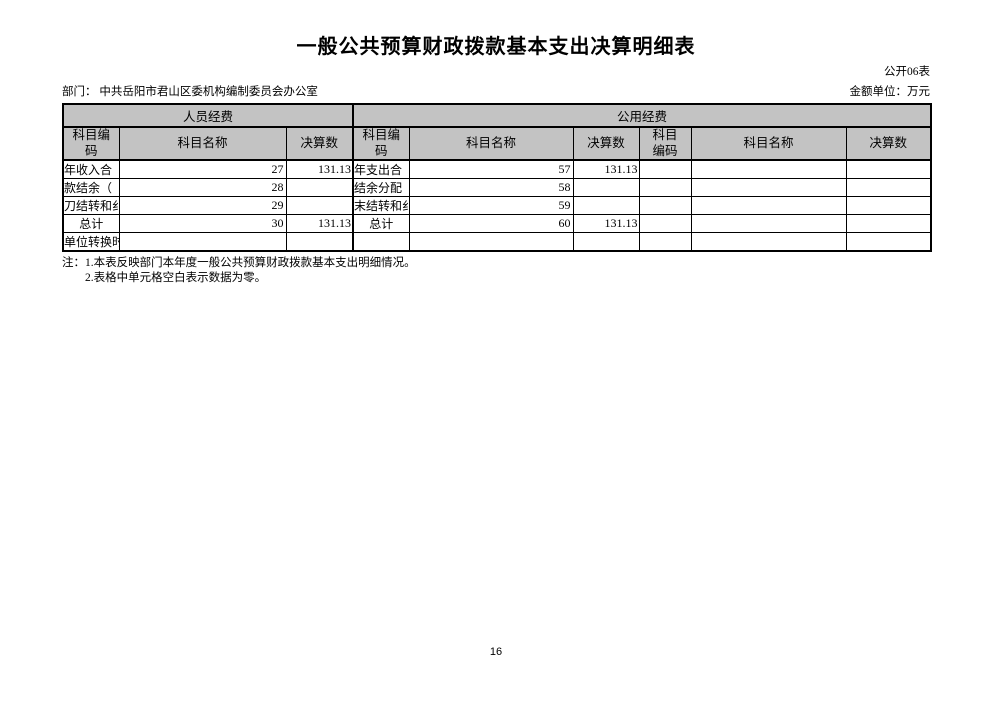 The image size is (1000, 706). Describe the element at coordinates (491, 188) in the screenshot. I see `cell-line-number: 58` at that location.